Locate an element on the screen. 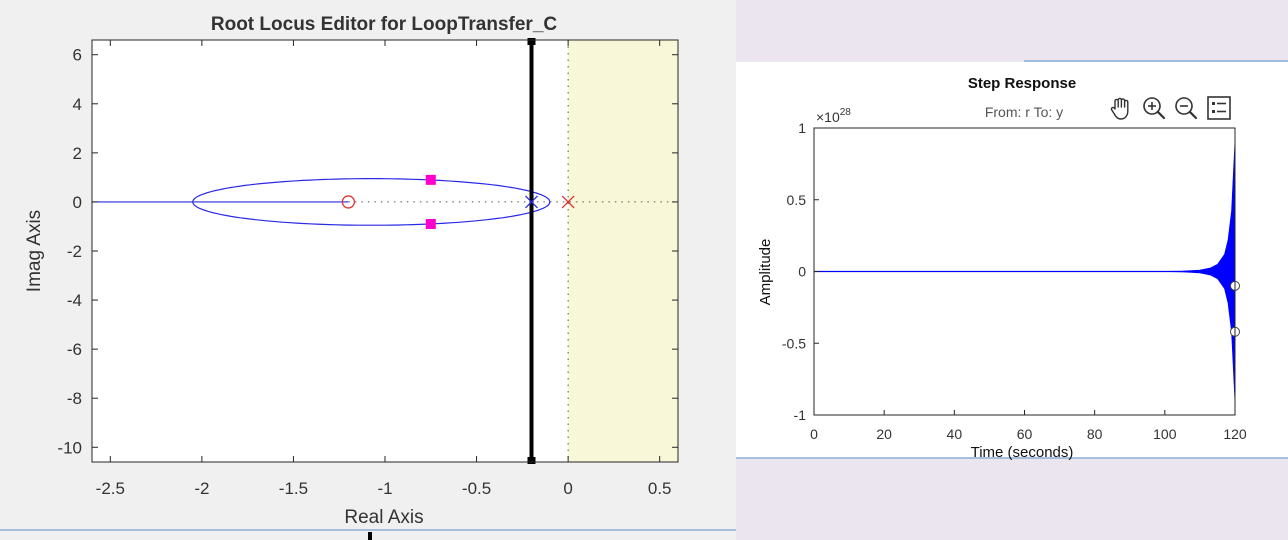 This screenshot has width=1288, height=540. step-subtitle: From: r To: y is located at coordinates (1024, 112).